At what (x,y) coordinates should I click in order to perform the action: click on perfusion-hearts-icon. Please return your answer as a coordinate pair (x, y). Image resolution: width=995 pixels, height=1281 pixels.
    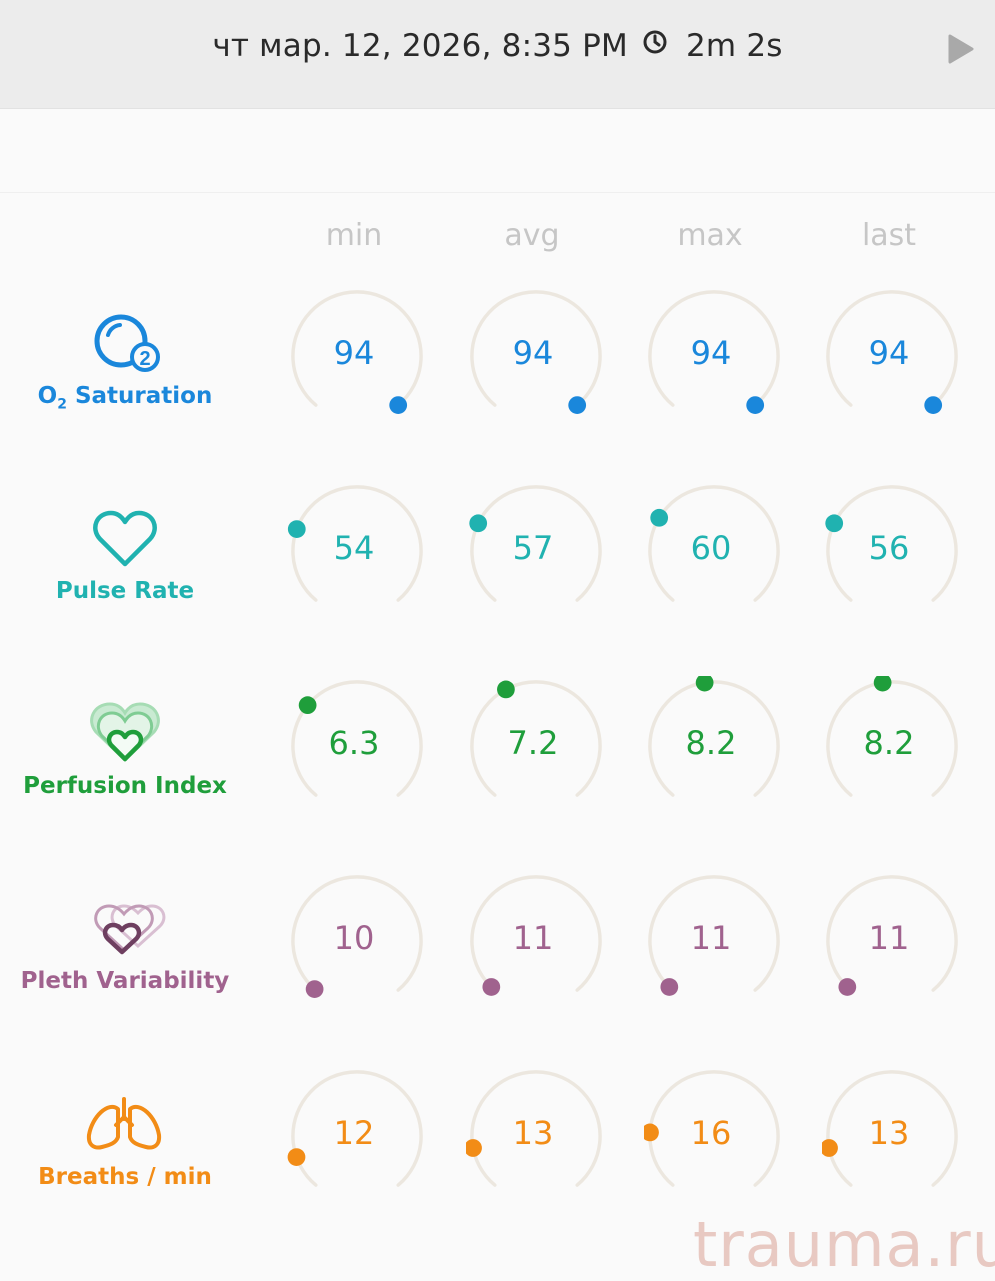
    Looking at the image, I should click on (125, 735).